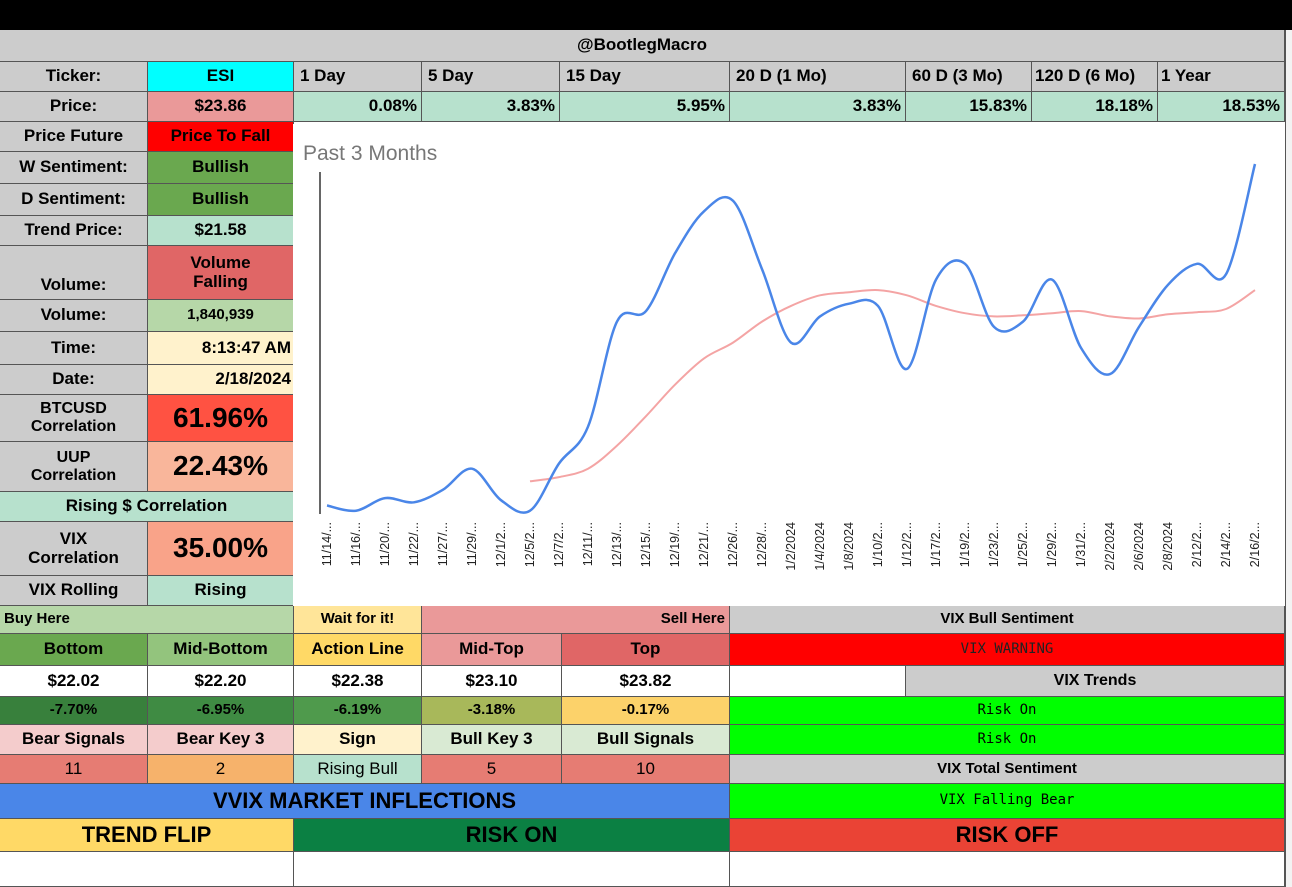  I want to click on vix-total-sentiment-value: VIX Falling Bear, so click(1007, 801).